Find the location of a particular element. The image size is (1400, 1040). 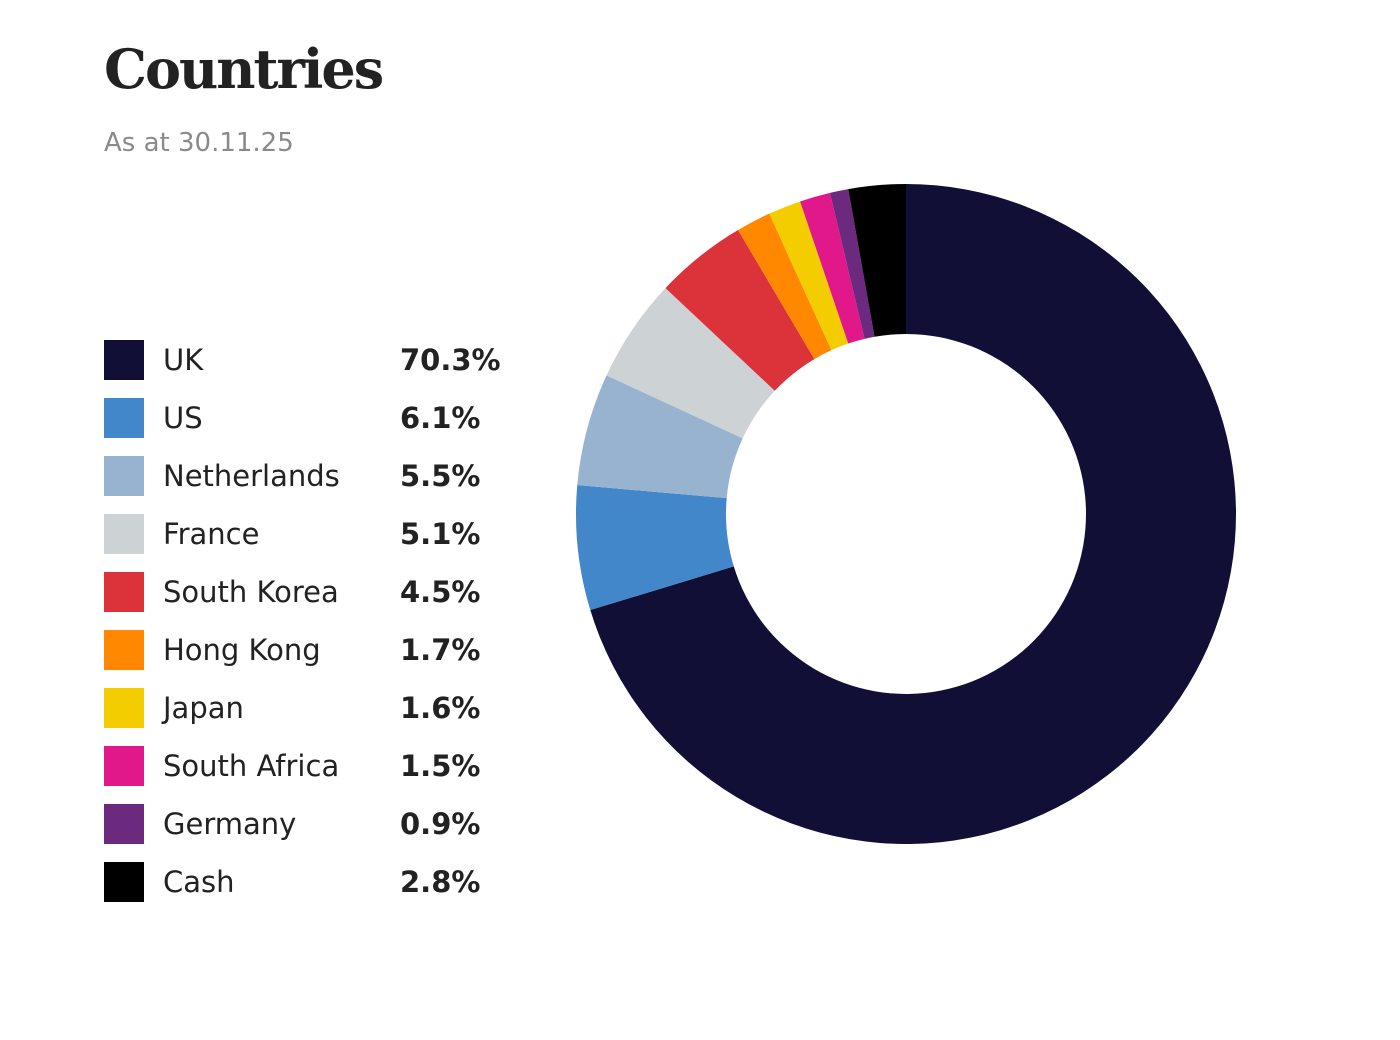

legend-value: 1.6% is located at coordinates (440, 708).